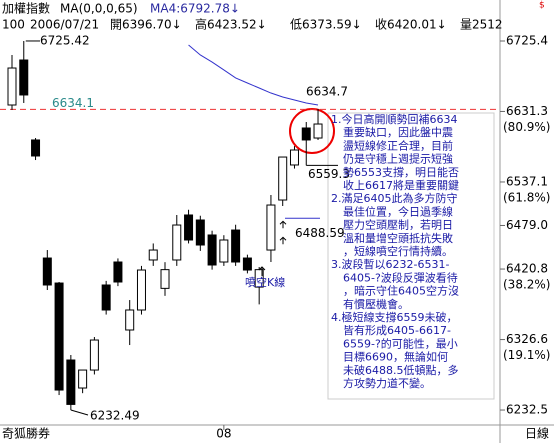 The height and width of the screenshot is (443, 554). Describe the element at coordinates (400, 343) in the screenshot. I see `note-line: 6559-?的可能性，最小` at that location.